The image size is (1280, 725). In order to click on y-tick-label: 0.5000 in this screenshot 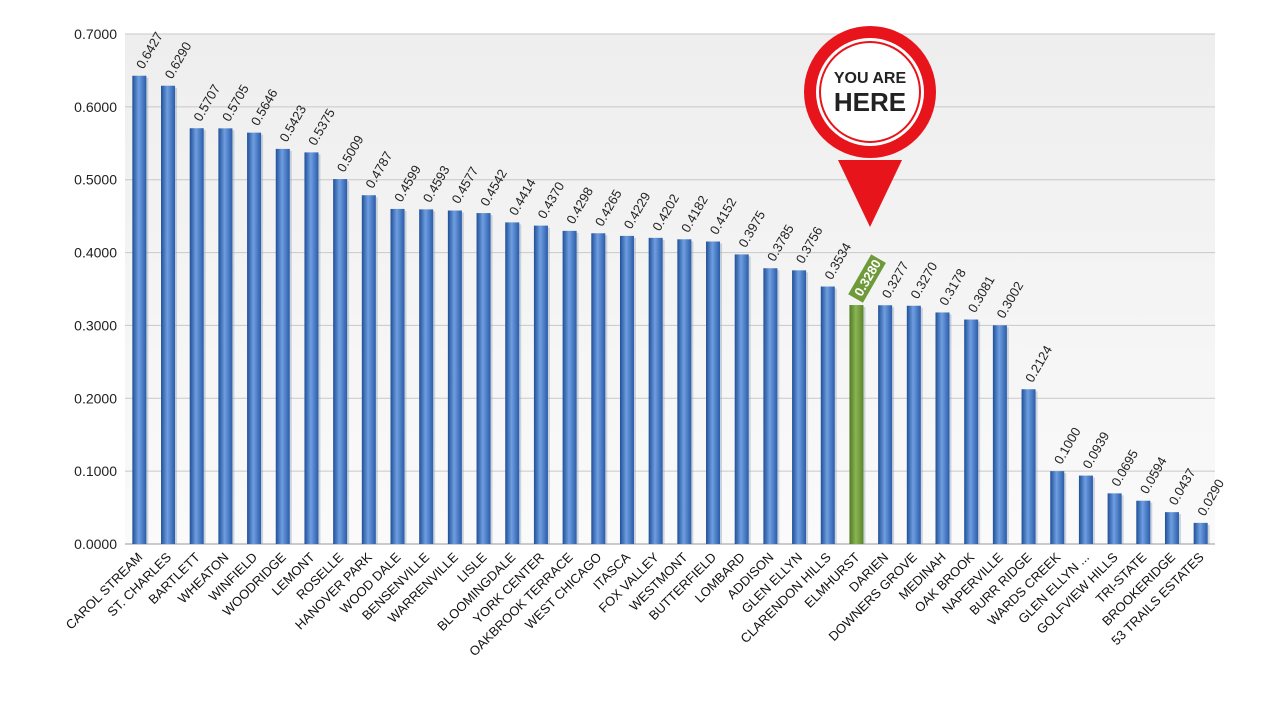, I will do `click(95, 180)`.